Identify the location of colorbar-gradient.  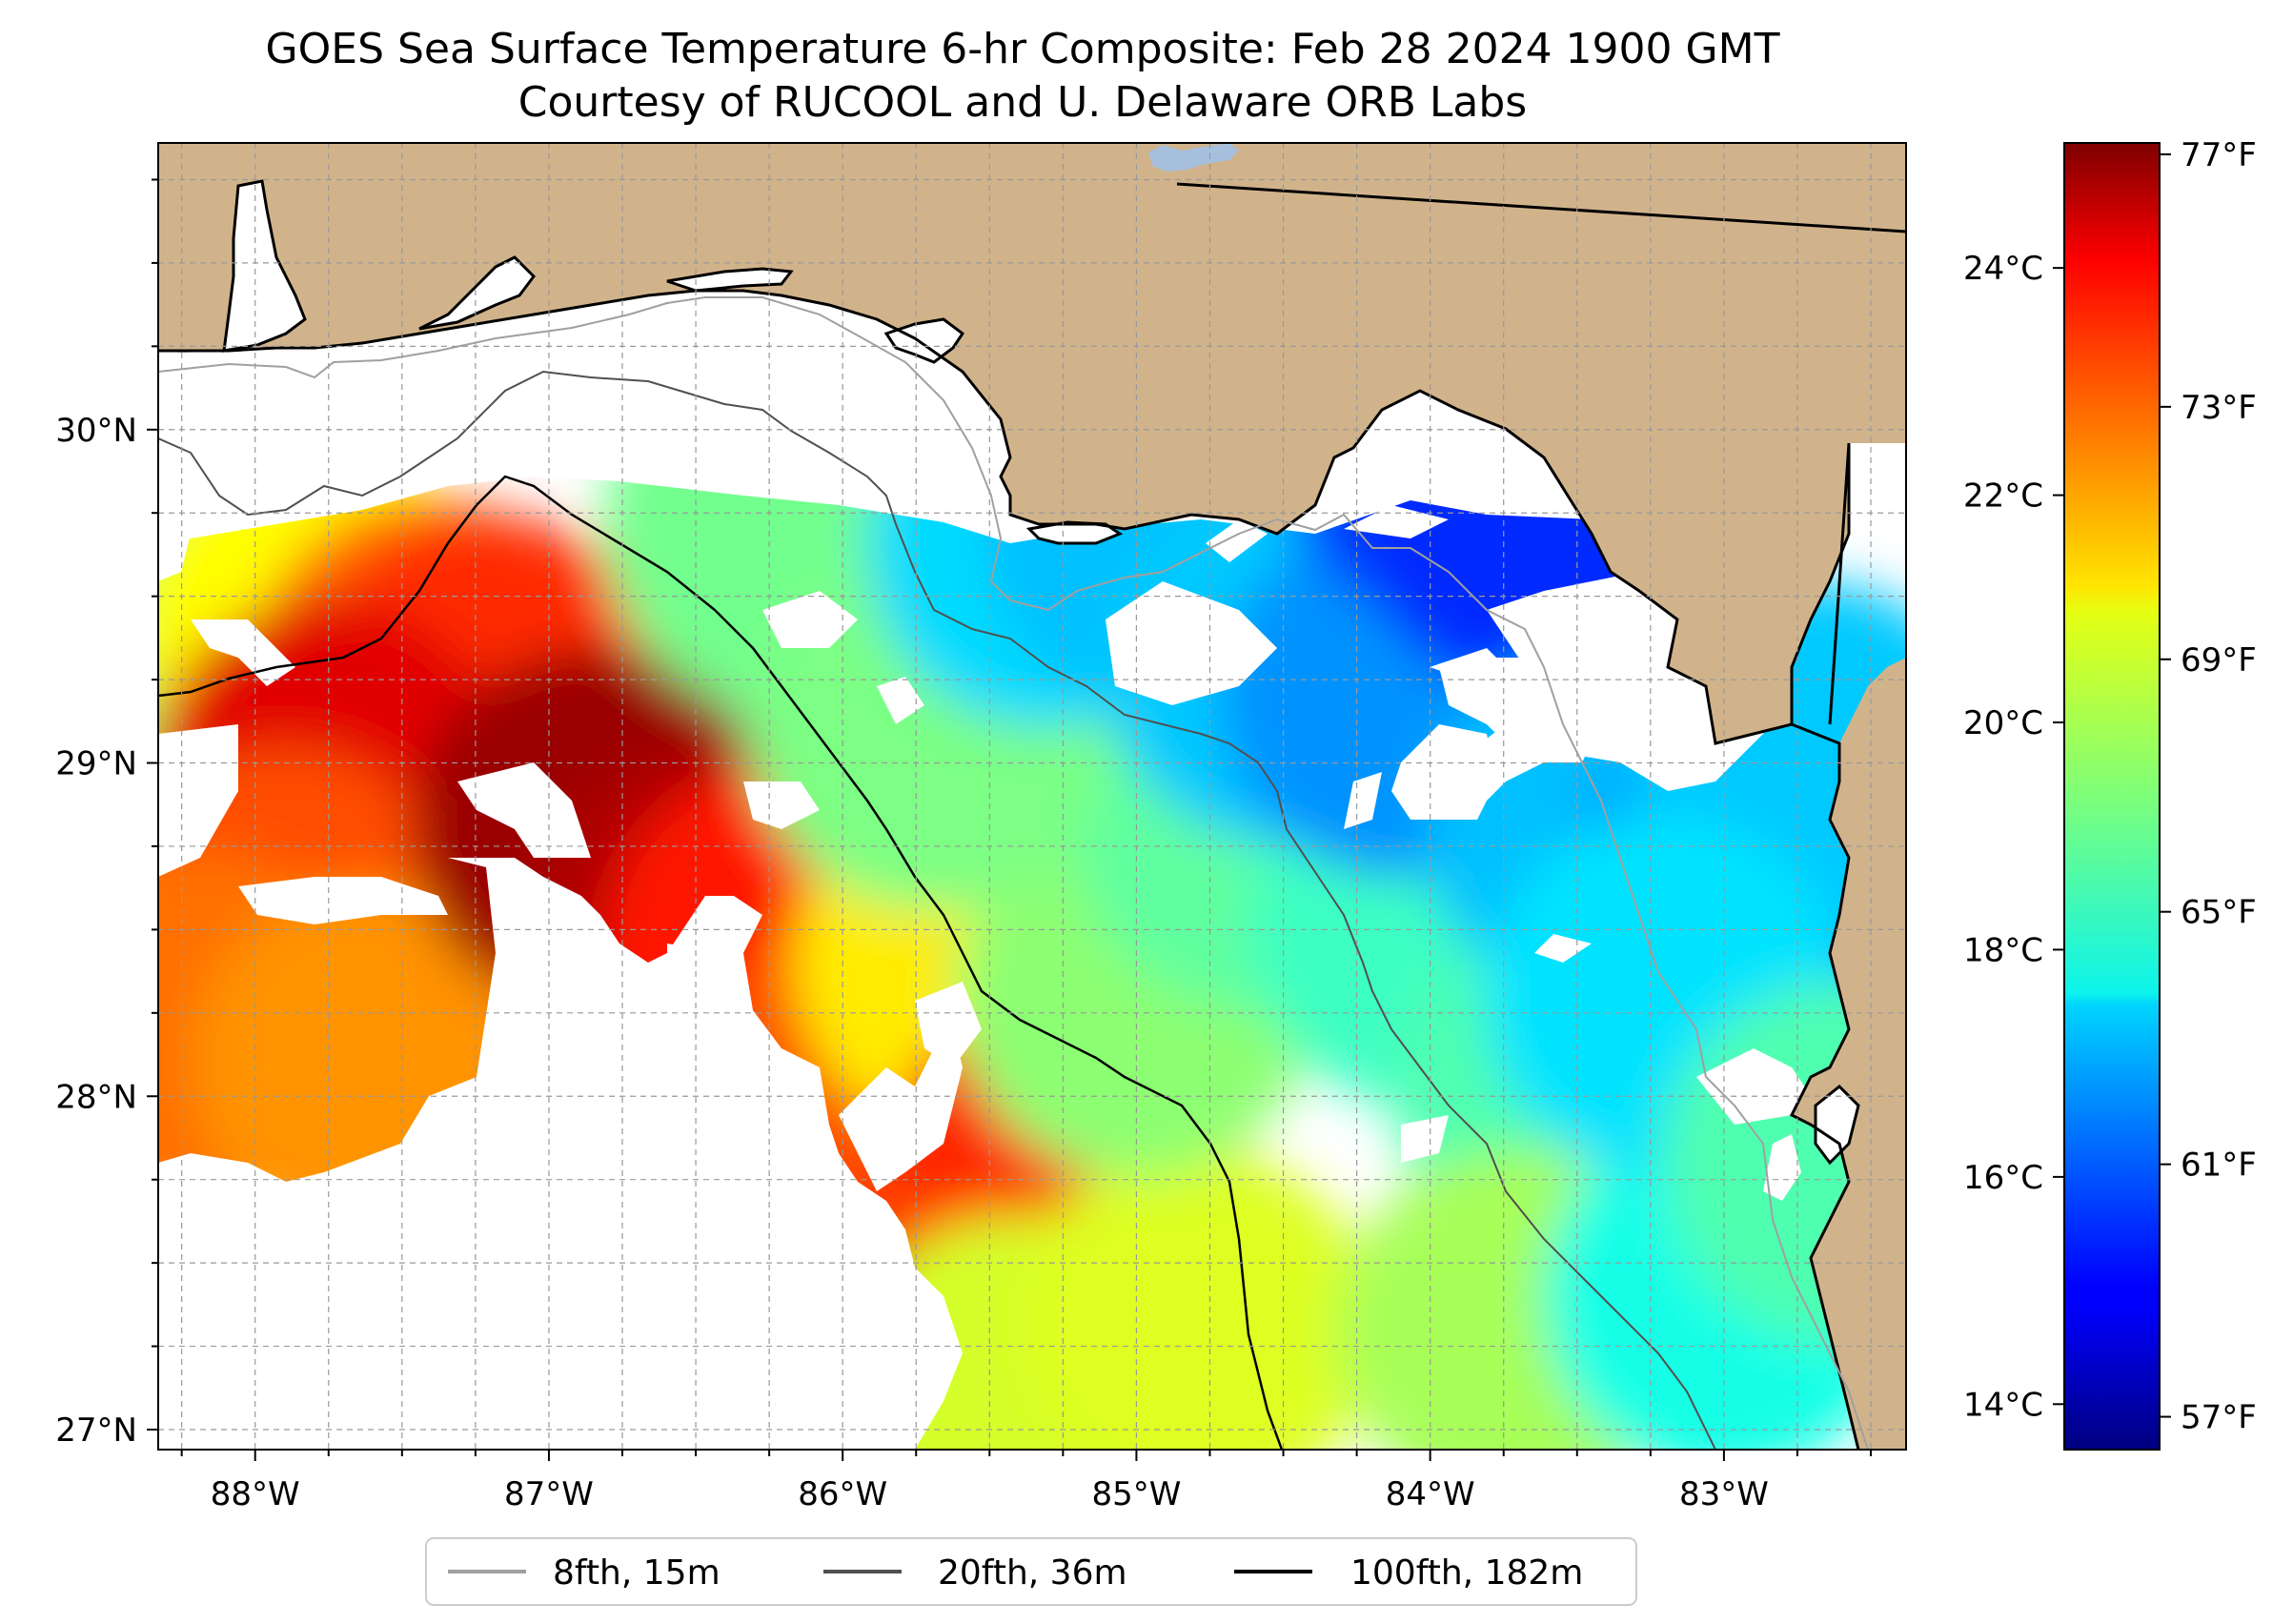
(2112, 796).